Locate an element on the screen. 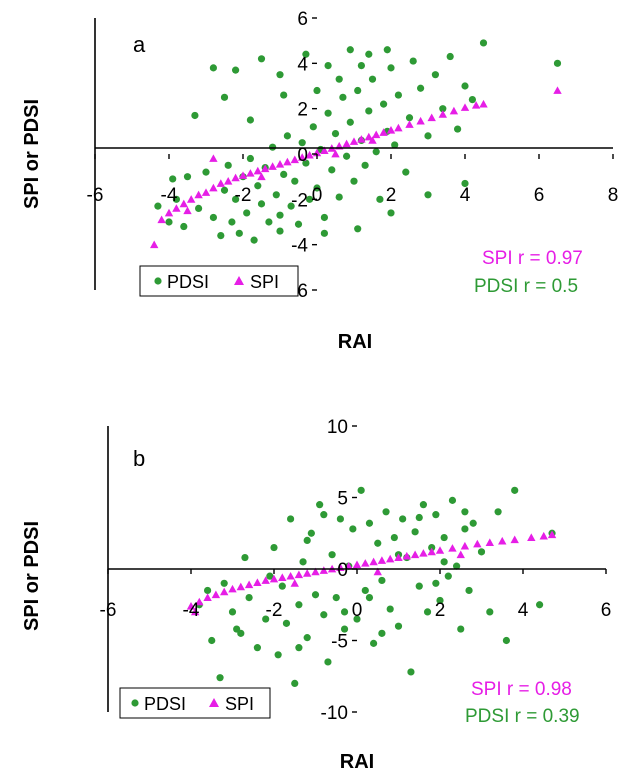  panel-b-x-tick-label: -4 is located at coordinates (191, 610).